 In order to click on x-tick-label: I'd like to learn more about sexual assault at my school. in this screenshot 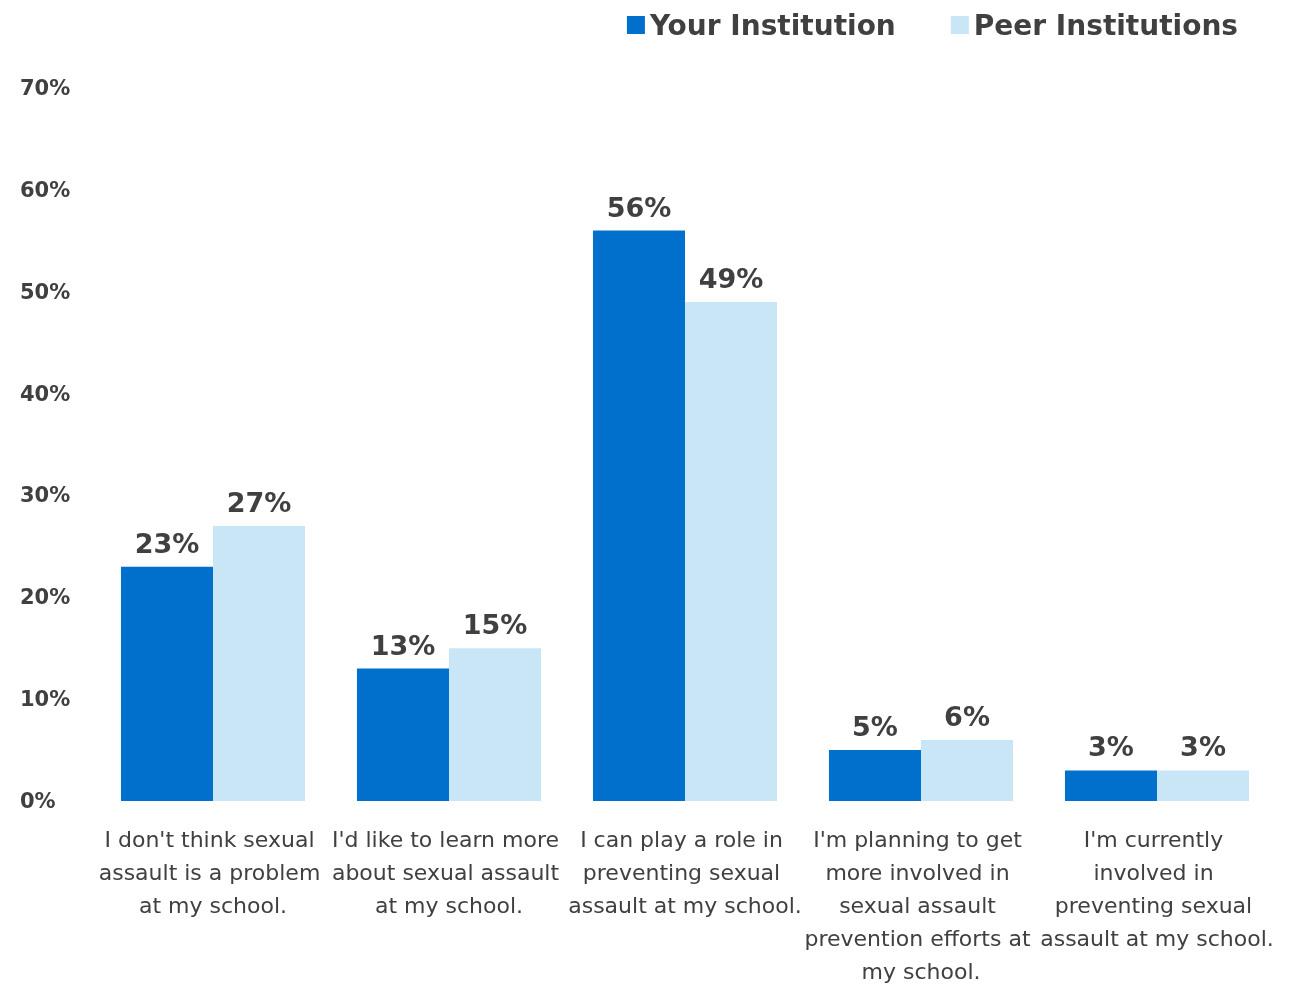, I will do `click(449, 872)`.